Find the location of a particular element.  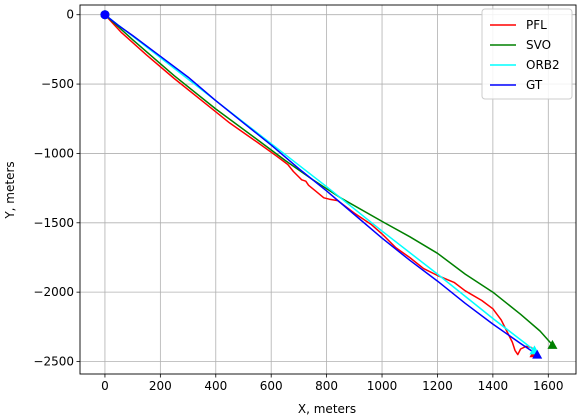

y-tick-label: −1000 is located at coordinates (53, 153).